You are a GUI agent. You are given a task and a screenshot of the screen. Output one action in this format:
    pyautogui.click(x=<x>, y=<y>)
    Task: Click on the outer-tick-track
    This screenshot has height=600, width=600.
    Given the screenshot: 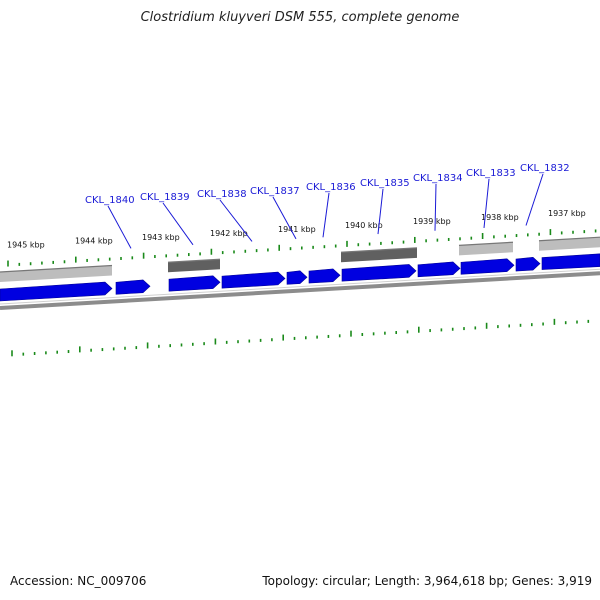 What is the action you would take?
    pyautogui.click(x=302, y=248)
    